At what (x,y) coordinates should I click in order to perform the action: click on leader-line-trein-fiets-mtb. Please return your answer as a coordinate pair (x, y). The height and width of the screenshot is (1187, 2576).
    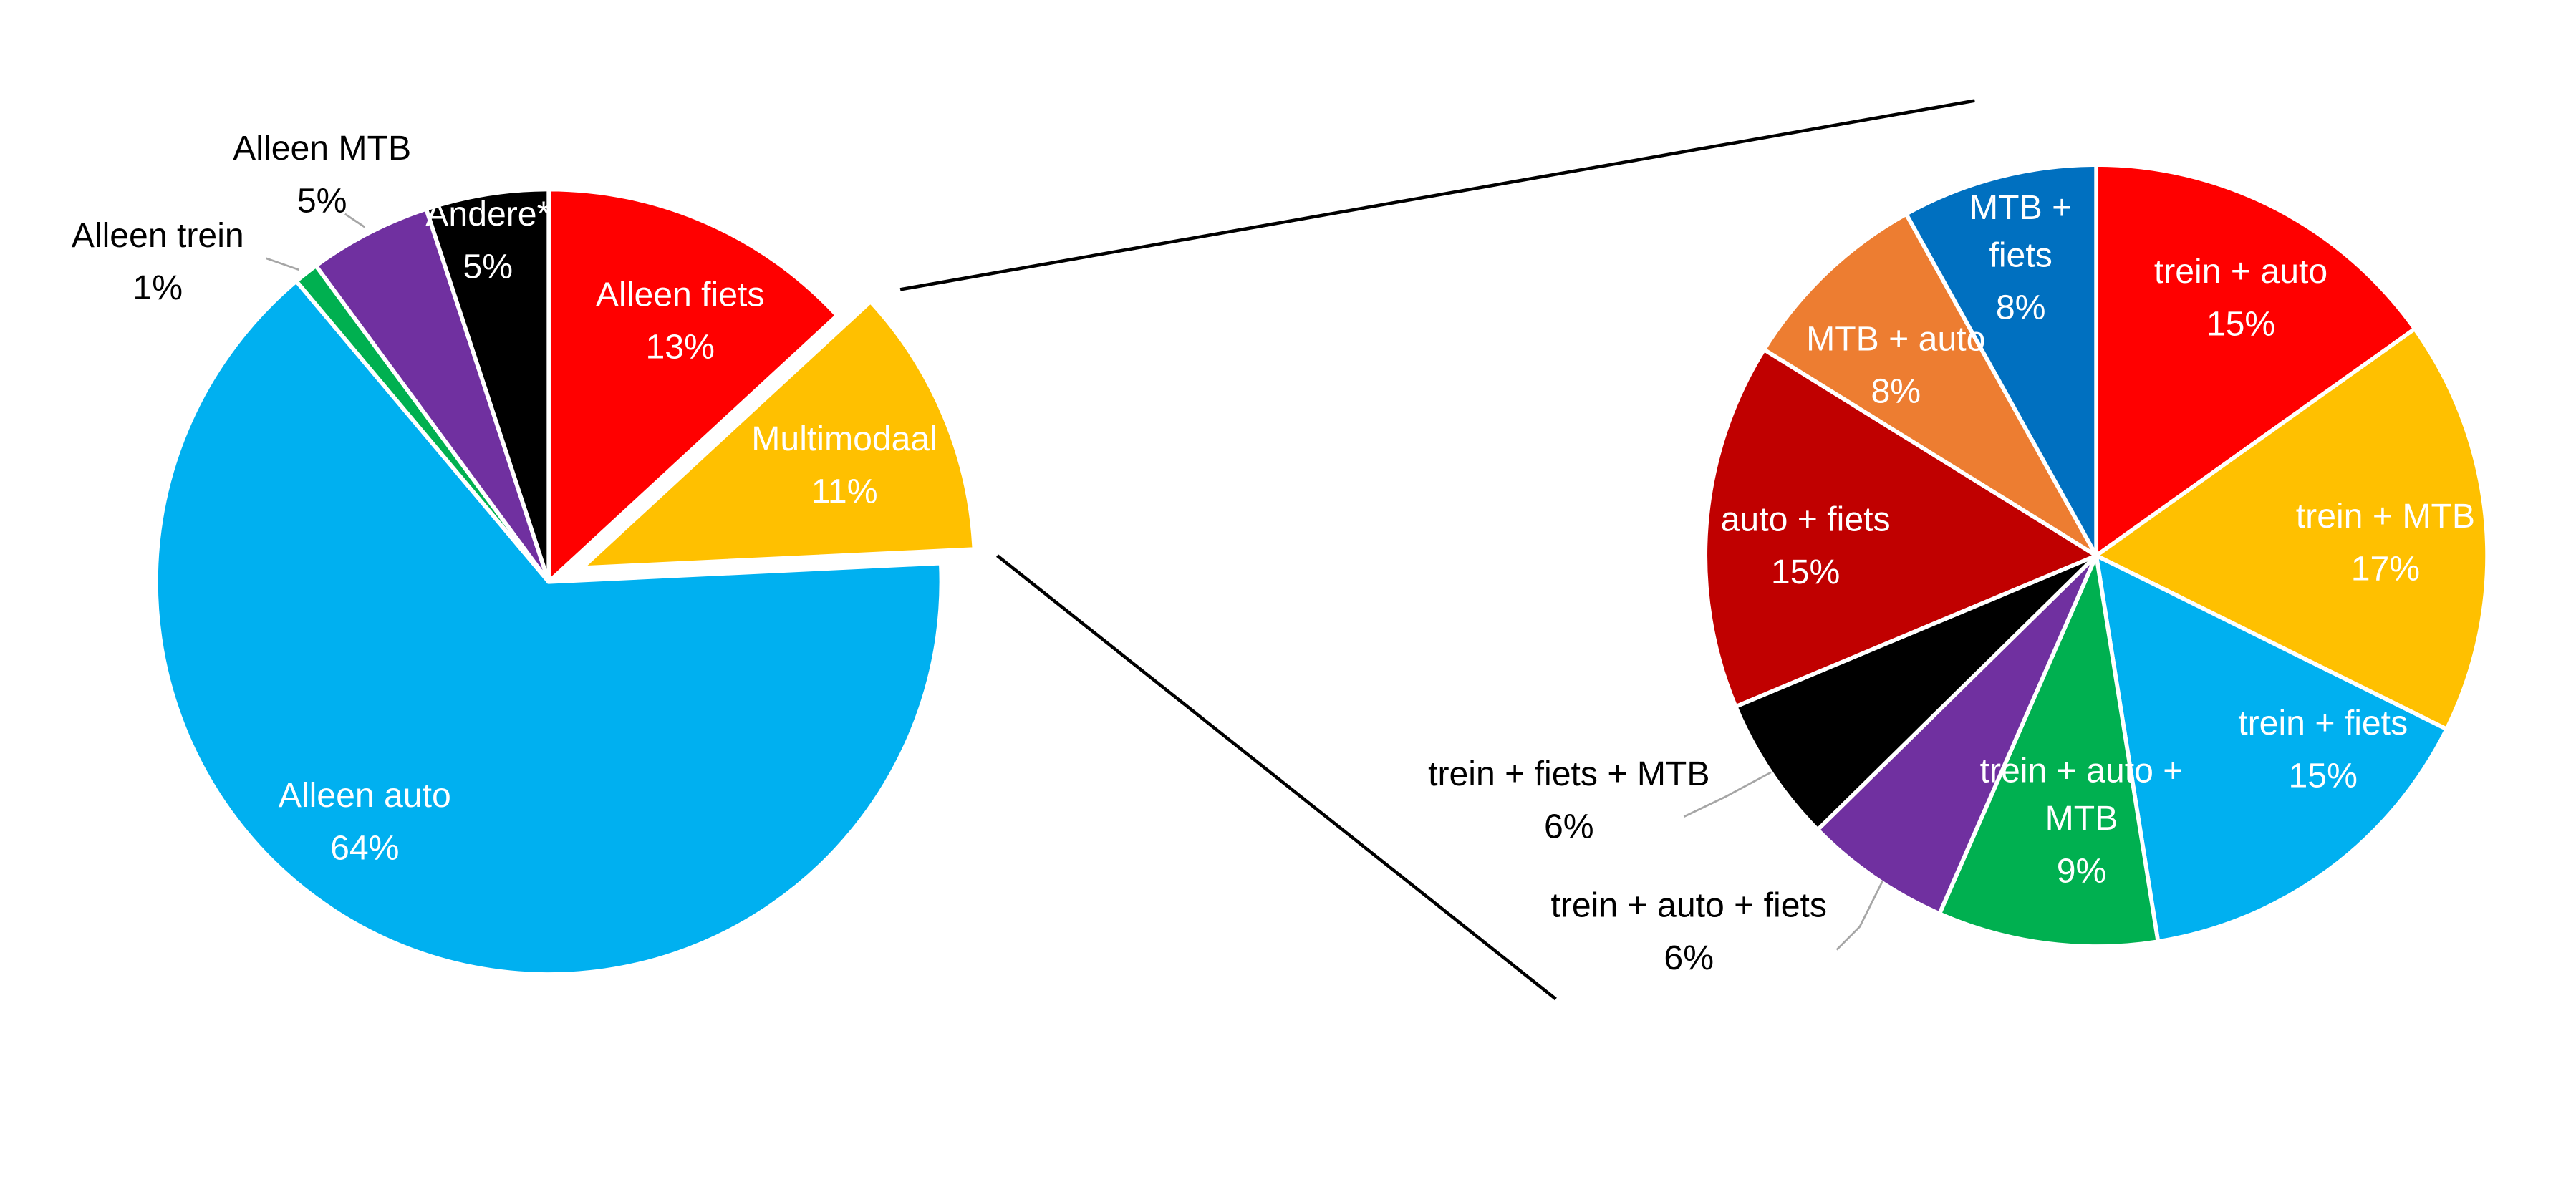
    Looking at the image, I should click on (1727, 795).